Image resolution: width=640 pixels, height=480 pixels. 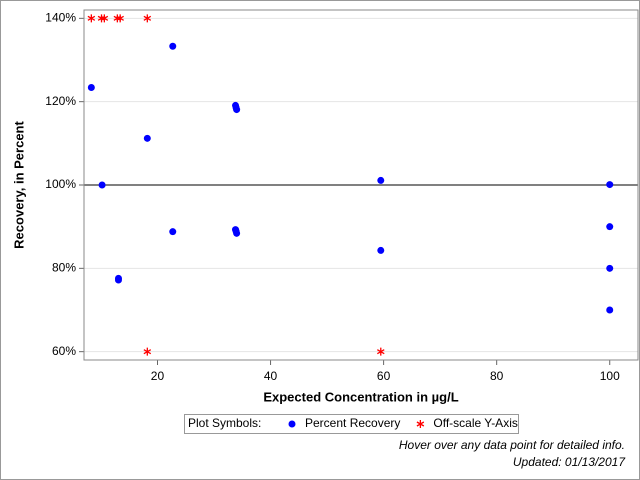 What do you see at coordinates (60, 18) in the screenshot?
I see `y-tick-label: 140%` at bounding box center [60, 18].